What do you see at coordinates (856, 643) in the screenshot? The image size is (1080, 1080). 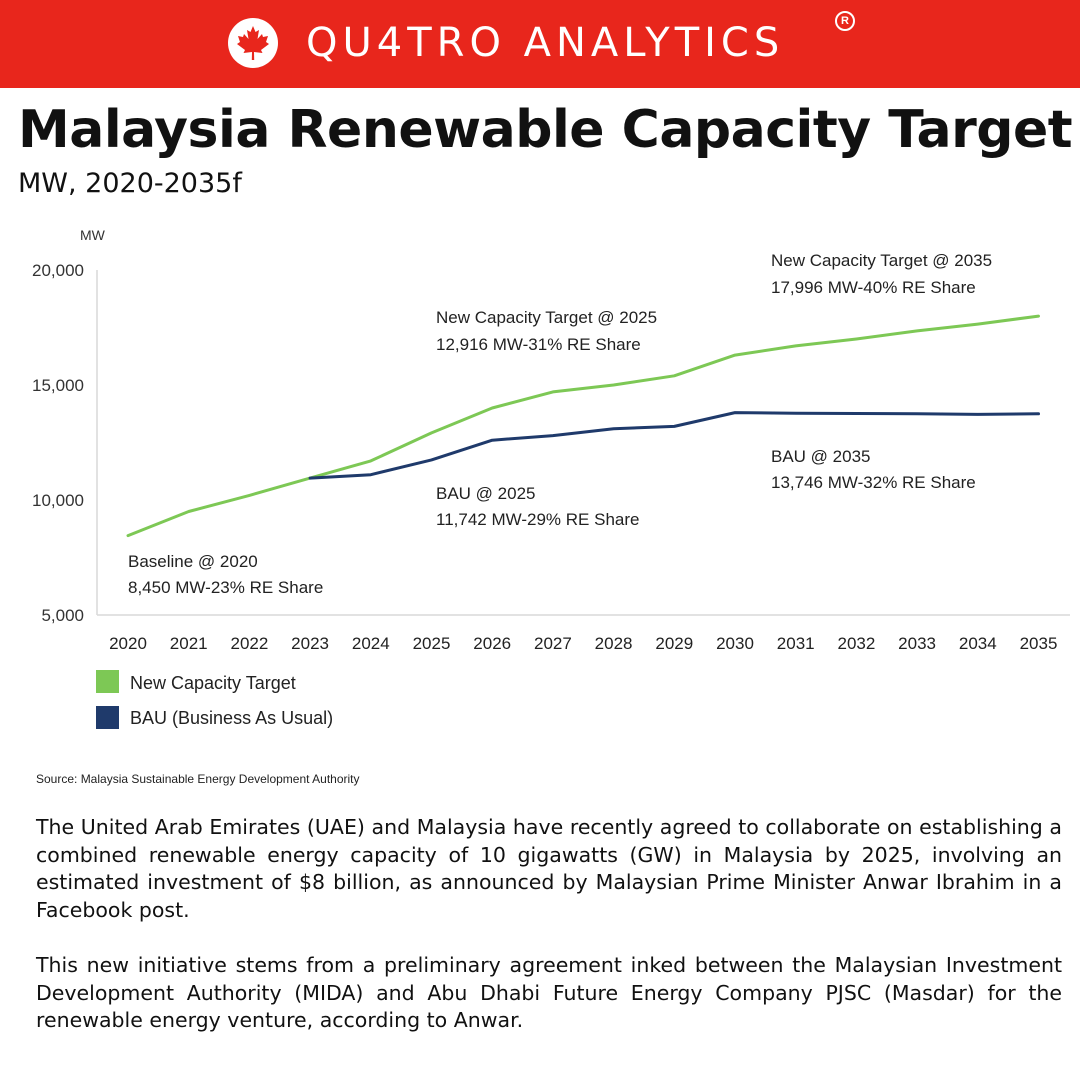 I see `x-tick-label: 2032` at bounding box center [856, 643].